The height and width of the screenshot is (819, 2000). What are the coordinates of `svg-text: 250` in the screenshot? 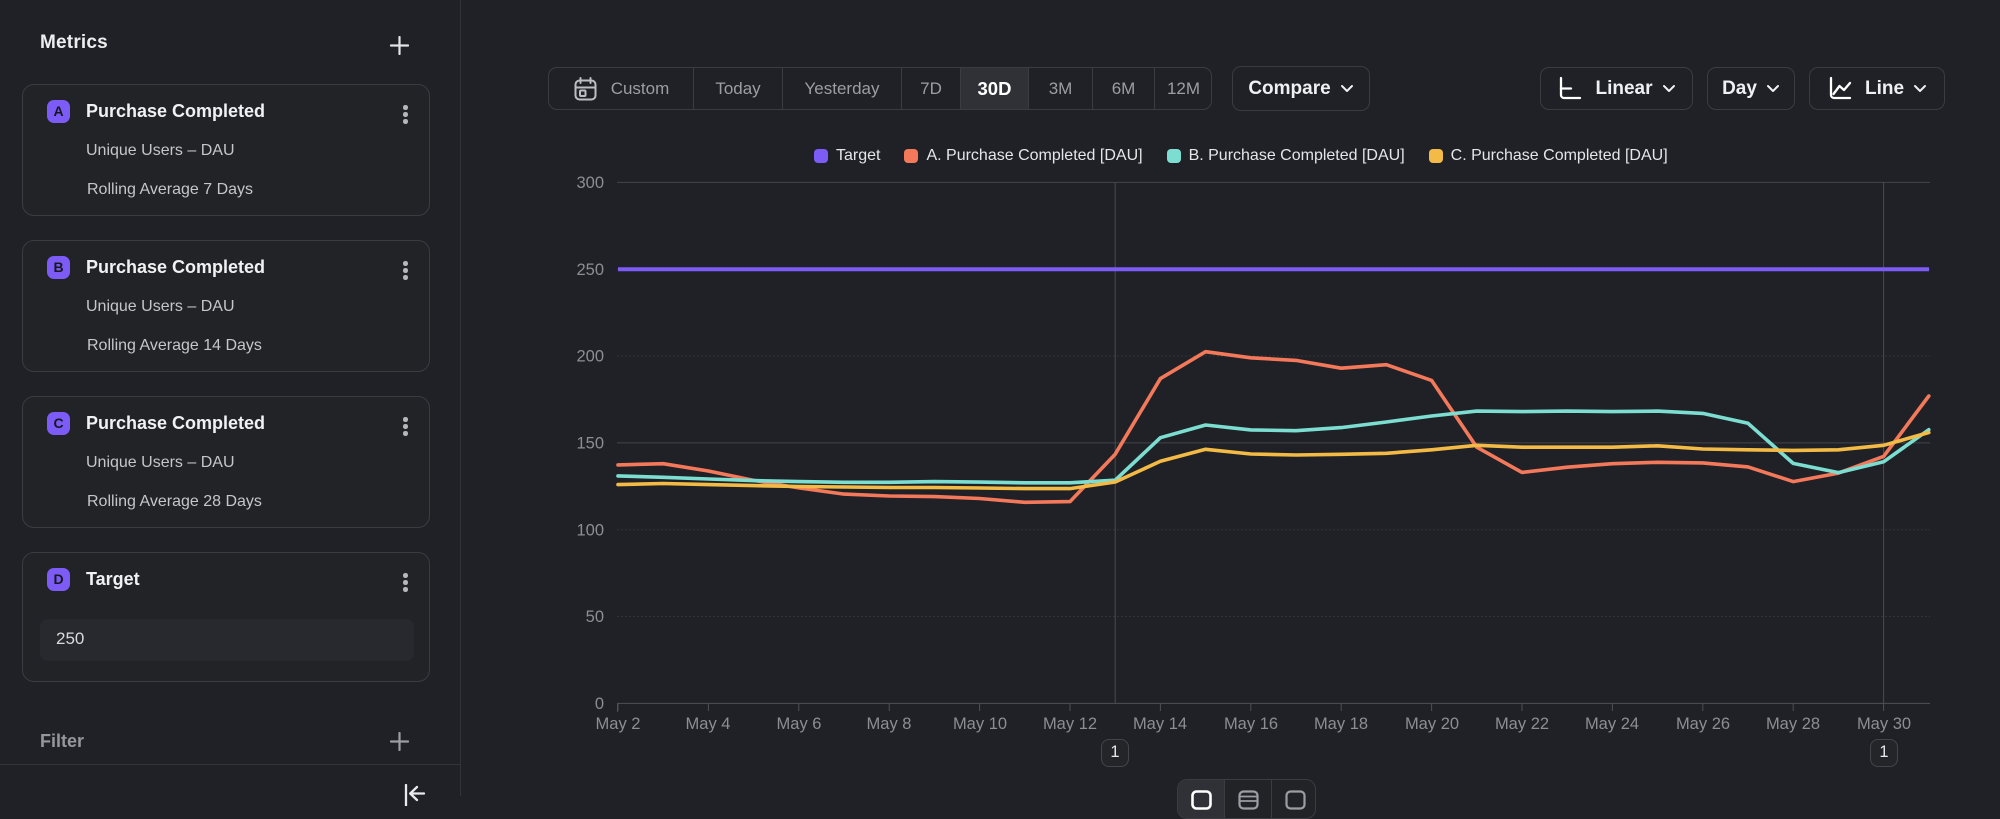 It's located at (590, 270).